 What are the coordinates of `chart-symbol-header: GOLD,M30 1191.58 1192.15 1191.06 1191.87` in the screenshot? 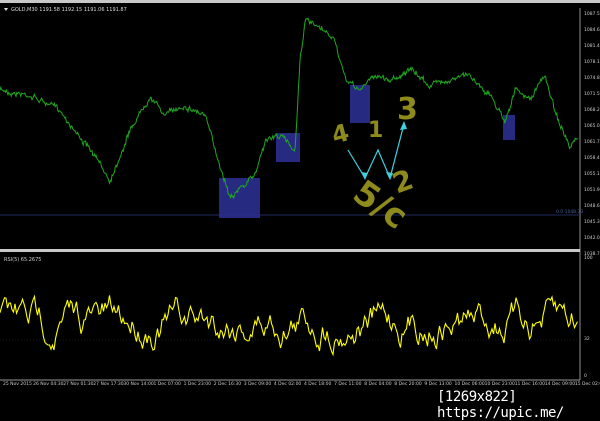 It's located at (65, 10).